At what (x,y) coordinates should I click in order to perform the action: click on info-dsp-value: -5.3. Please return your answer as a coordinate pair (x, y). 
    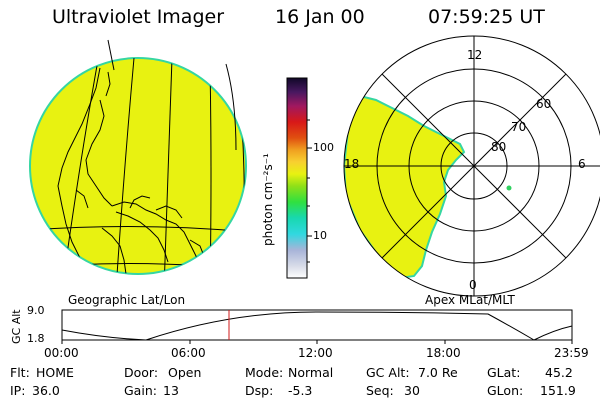
    Looking at the image, I should click on (300, 390).